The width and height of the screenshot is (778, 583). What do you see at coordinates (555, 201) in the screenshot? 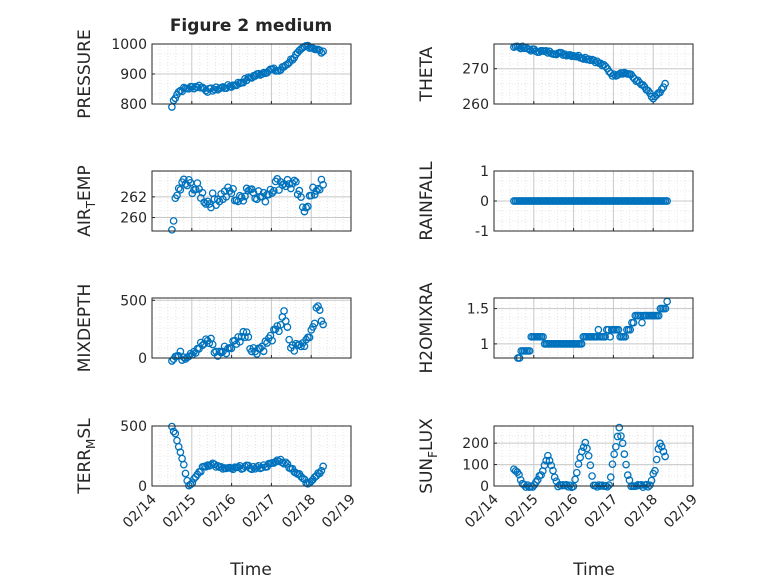
I see `subplot-rainfall: -1 0 1 RAINFALL` at bounding box center [555, 201].